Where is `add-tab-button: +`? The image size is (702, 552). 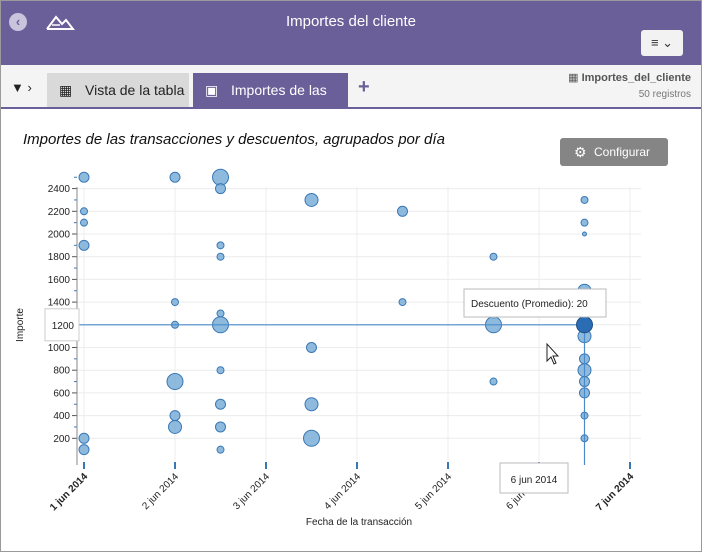 add-tab-button: + is located at coordinates (364, 87).